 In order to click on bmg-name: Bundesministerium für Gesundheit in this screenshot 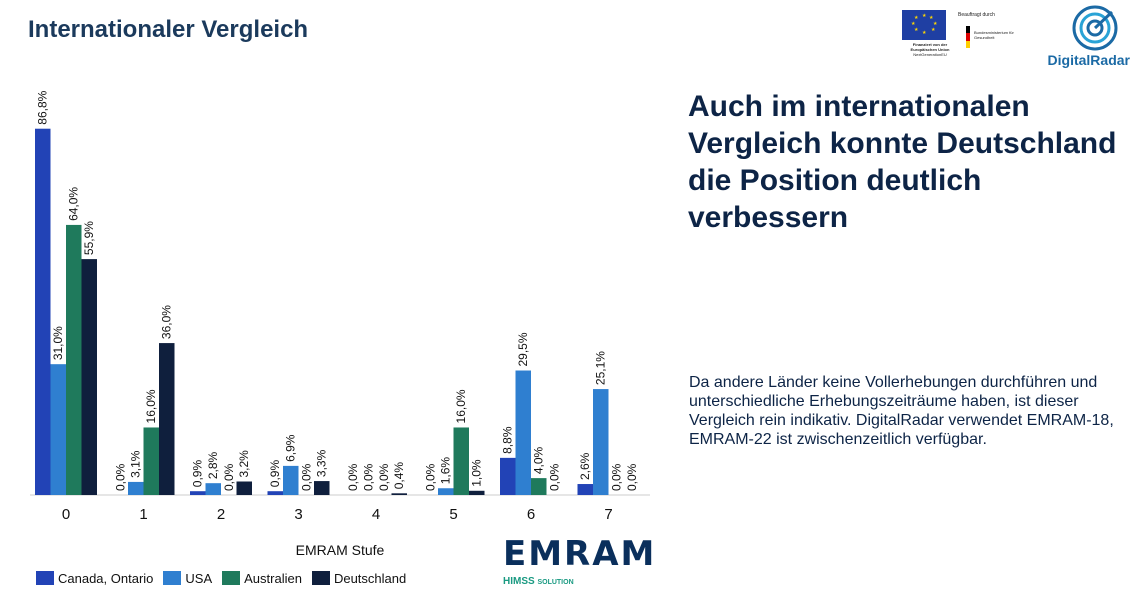, I will do `click(994, 35)`.